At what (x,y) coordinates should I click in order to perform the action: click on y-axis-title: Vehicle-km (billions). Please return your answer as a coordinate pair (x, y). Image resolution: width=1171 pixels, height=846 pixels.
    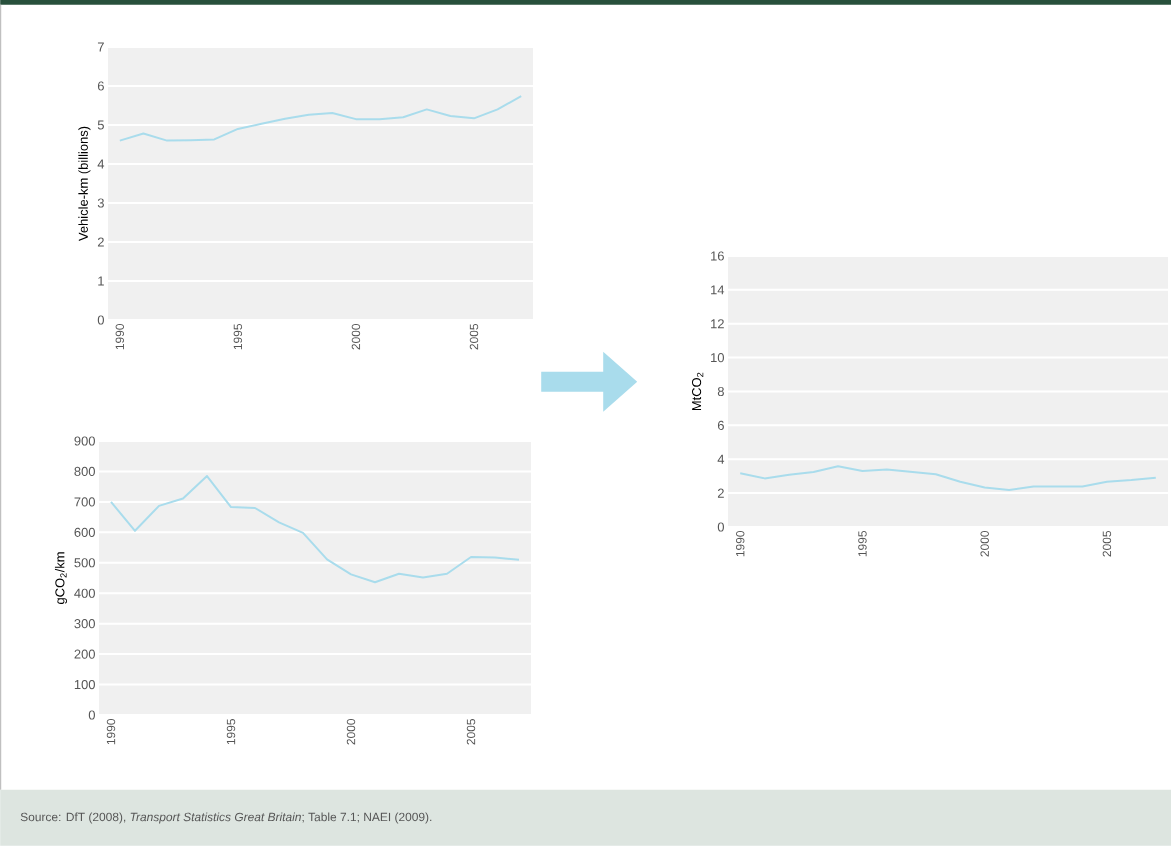
    Looking at the image, I should click on (84, 184).